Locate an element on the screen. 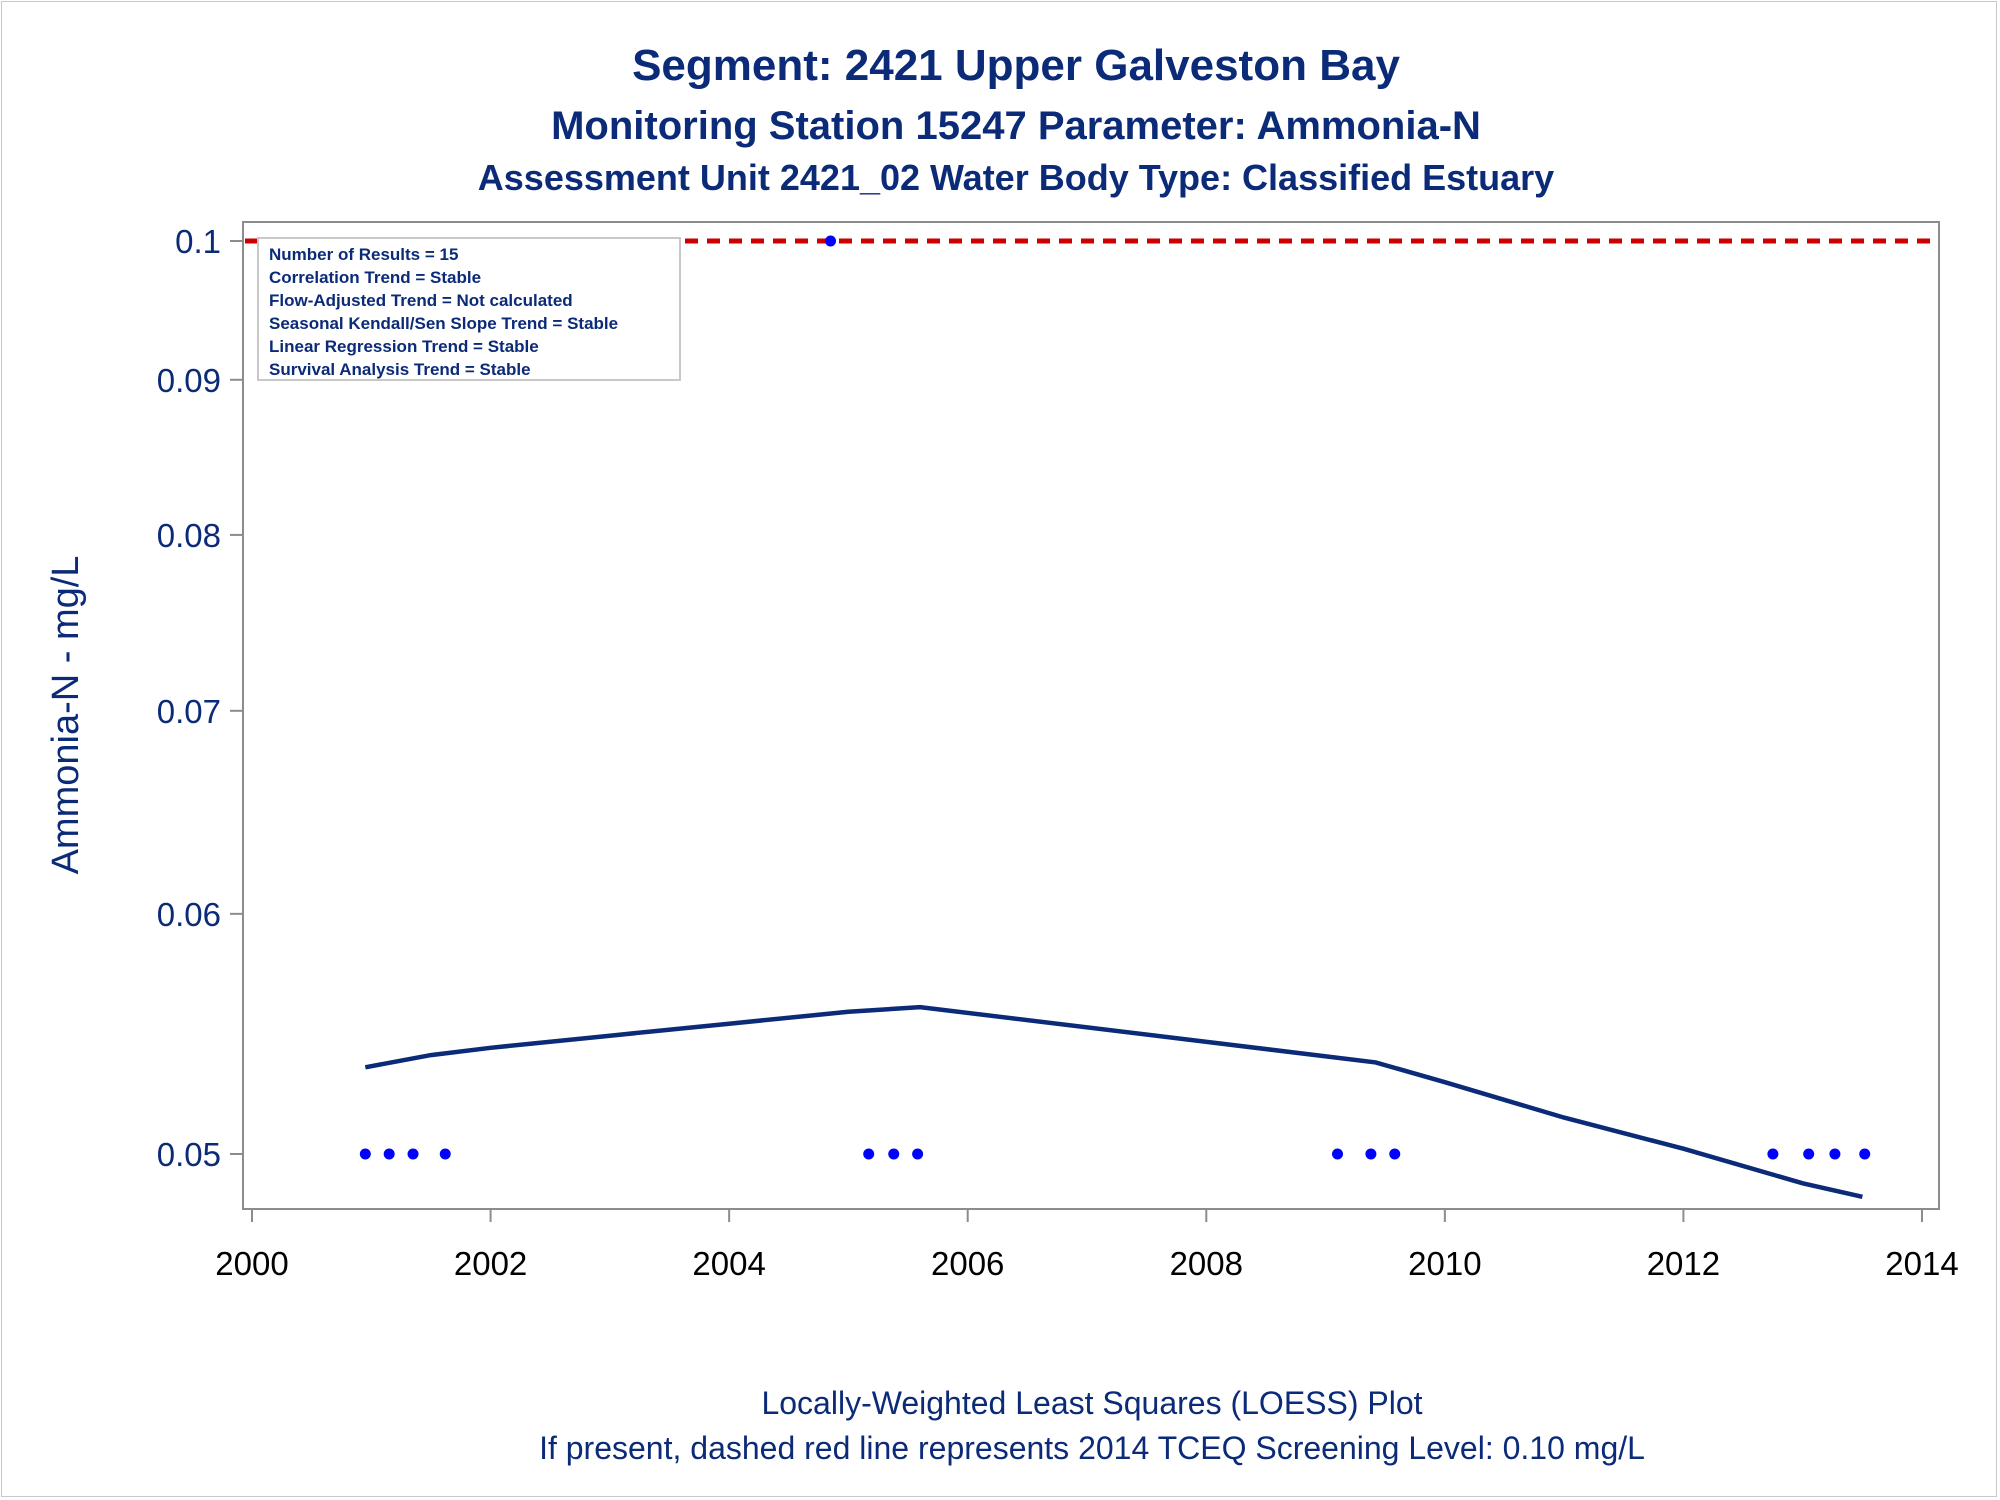  y-tick-label: 0.05 is located at coordinates (189, 1154).